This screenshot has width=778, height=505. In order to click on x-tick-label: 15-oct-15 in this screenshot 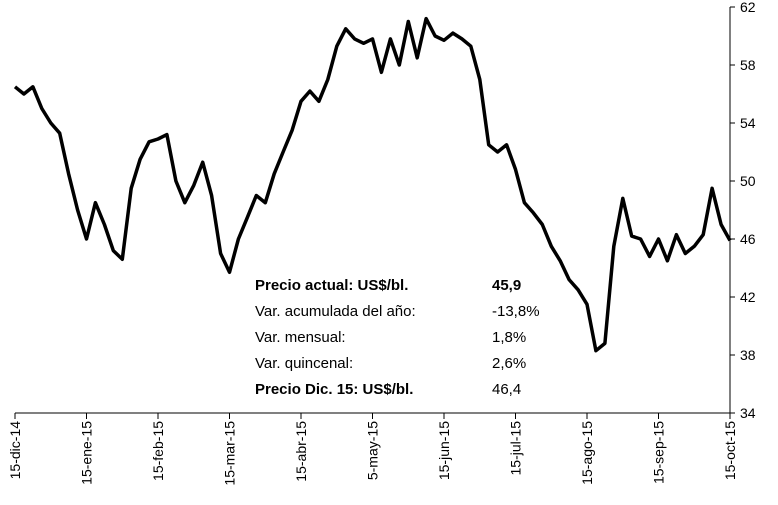, I will do `click(730, 450)`.